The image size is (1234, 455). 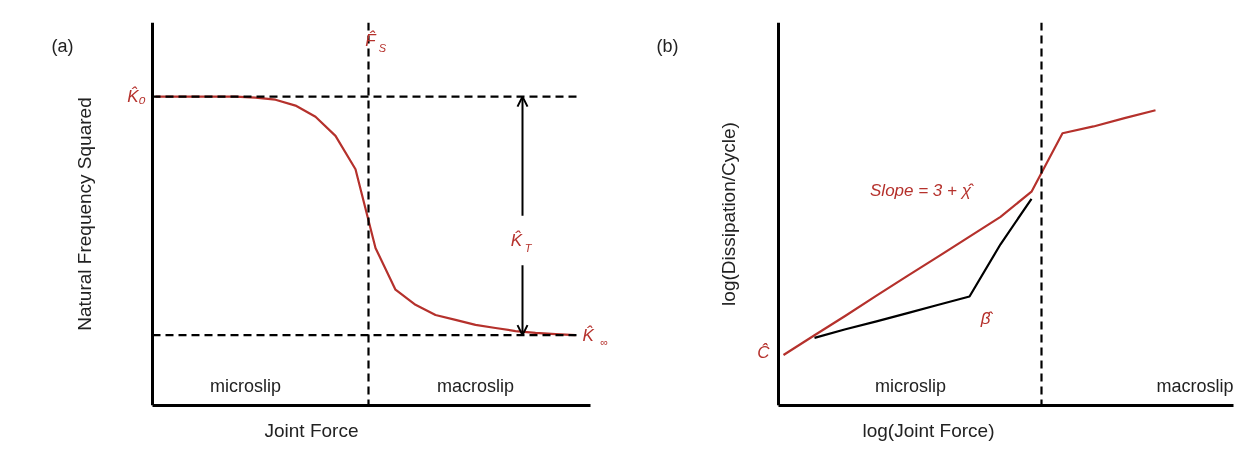 What do you see at coordinates (928, 430) in the screenshot?
I see `x-axis-title: log(Joint Force)` at bounding box center [928, 430].